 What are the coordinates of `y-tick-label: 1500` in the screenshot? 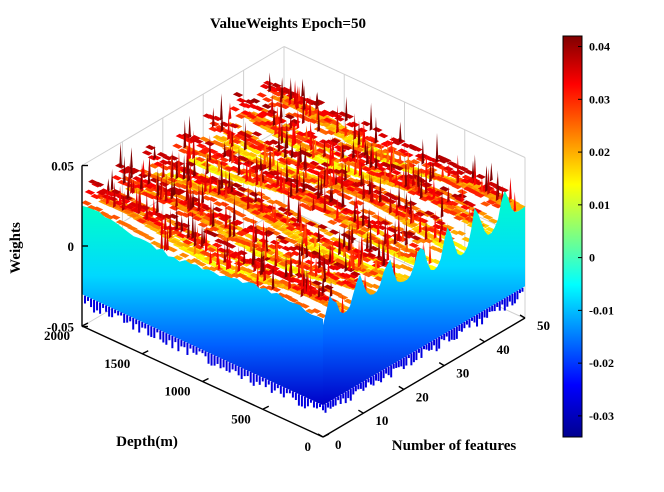 It's located at (117, 363).